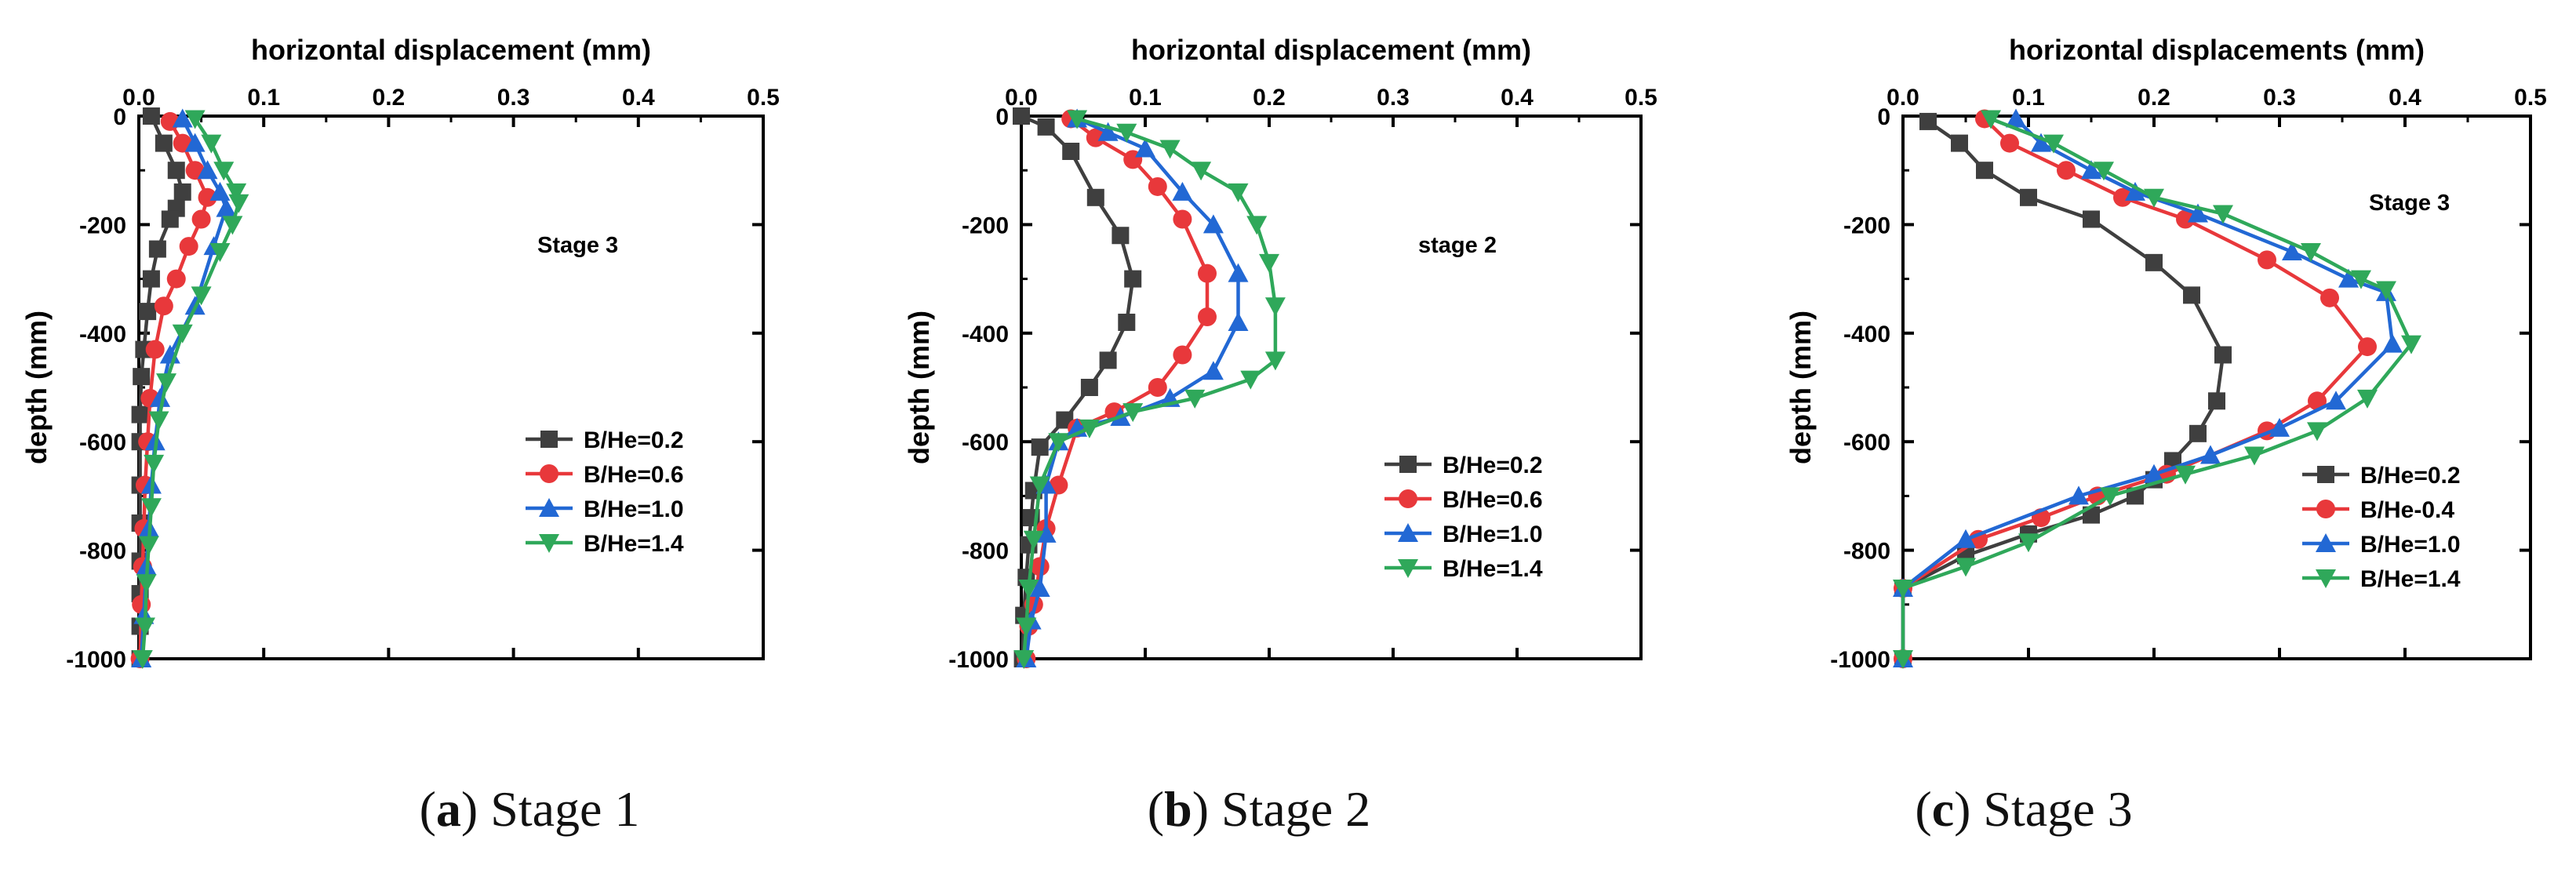 This screenshot has height=887, width=2576. What do you see at coordinates (634, 475) in the screenshot?
I see `legend-label: B/He=0.6` at bounding box center [634, 475].